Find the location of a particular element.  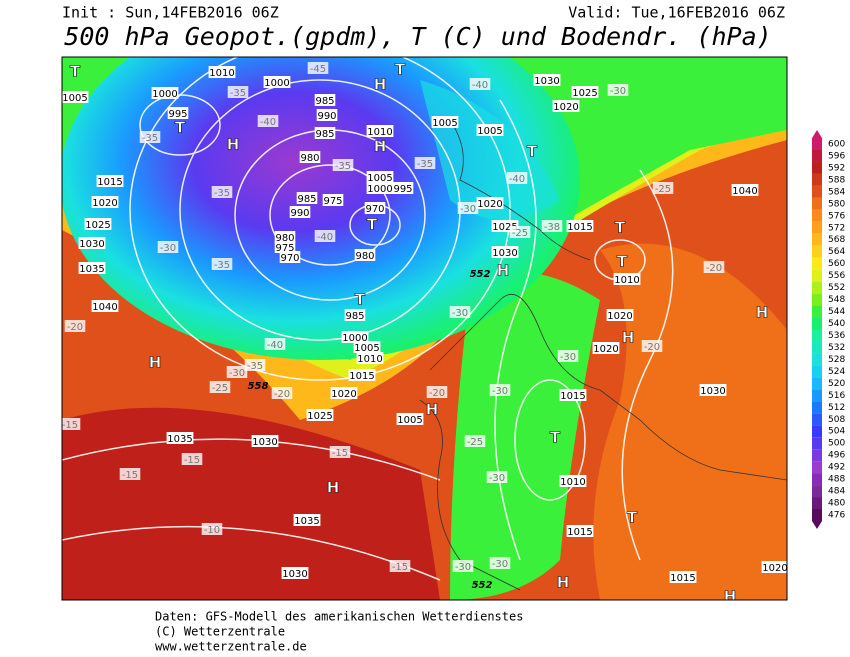

temperature-label: -25 is located at coordinates (475, 442).